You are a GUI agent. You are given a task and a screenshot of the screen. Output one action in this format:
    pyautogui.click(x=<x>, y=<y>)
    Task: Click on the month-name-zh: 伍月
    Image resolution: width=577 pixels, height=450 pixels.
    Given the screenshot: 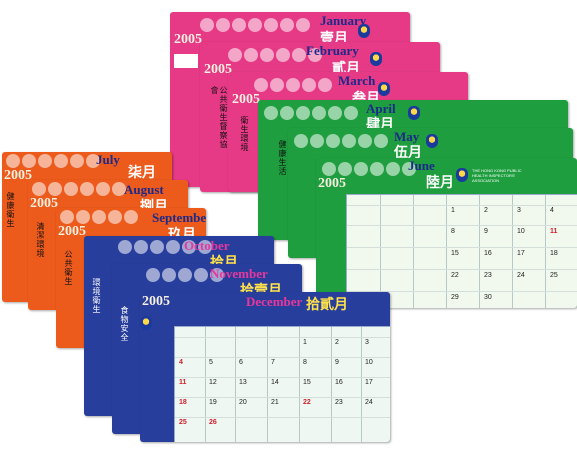 What is the action you would take?
    pyautogui.click(x=408, y=153)
    